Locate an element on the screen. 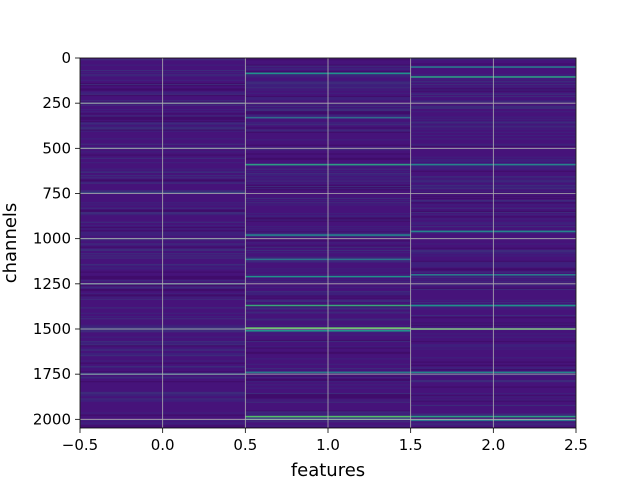 This screenshot has width=640, height=480. y-axis-label: channels is located at coordinates (10, 243).